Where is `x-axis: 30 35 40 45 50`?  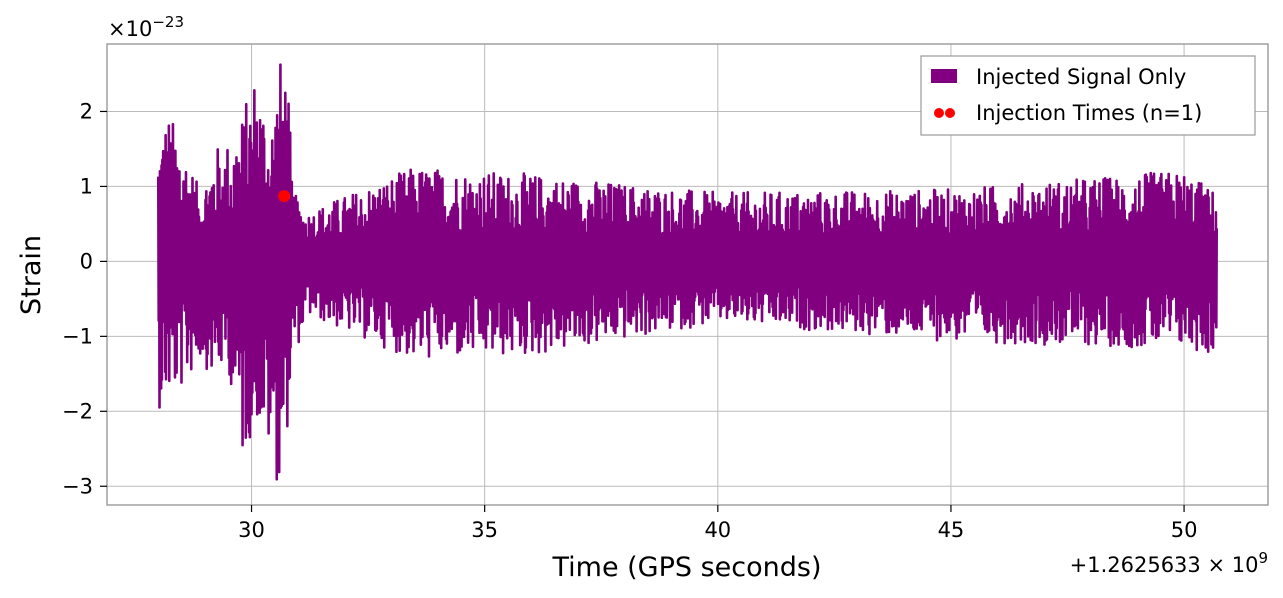
x-axis: 30 35 40 45 50 is located at coordinates (717, 523).